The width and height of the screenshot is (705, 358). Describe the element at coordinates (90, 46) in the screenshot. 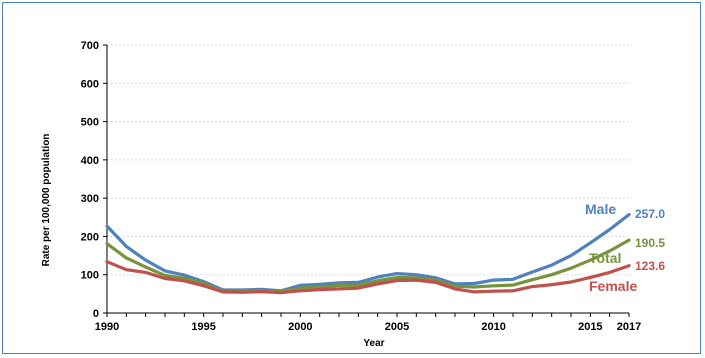

I see `y-tick-label-700: 700` at that location.